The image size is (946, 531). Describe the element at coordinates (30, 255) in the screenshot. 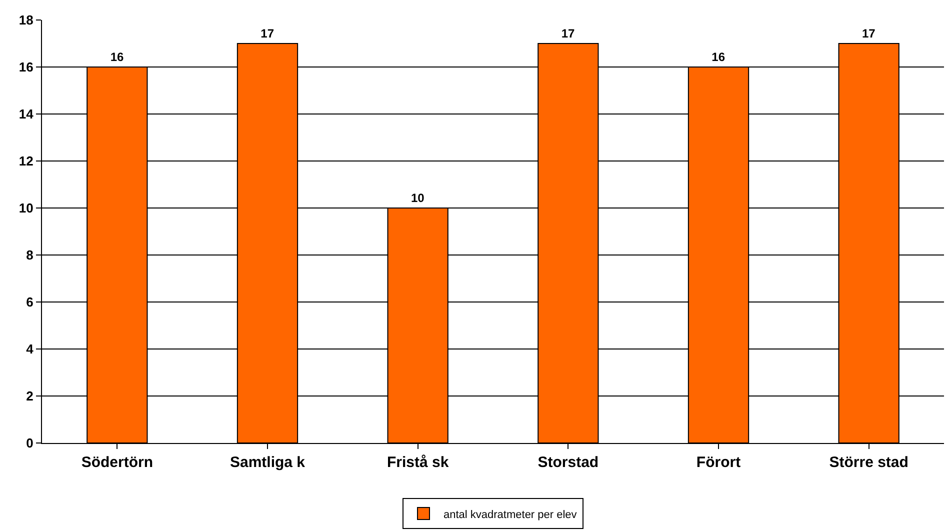

I see `y-tick-label: 8` at that location.